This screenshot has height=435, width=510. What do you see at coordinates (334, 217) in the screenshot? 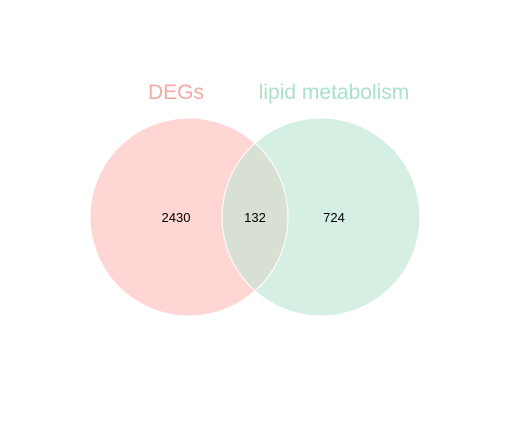
I see `set-b-only-count: 724` at bounding box center [334, 217].